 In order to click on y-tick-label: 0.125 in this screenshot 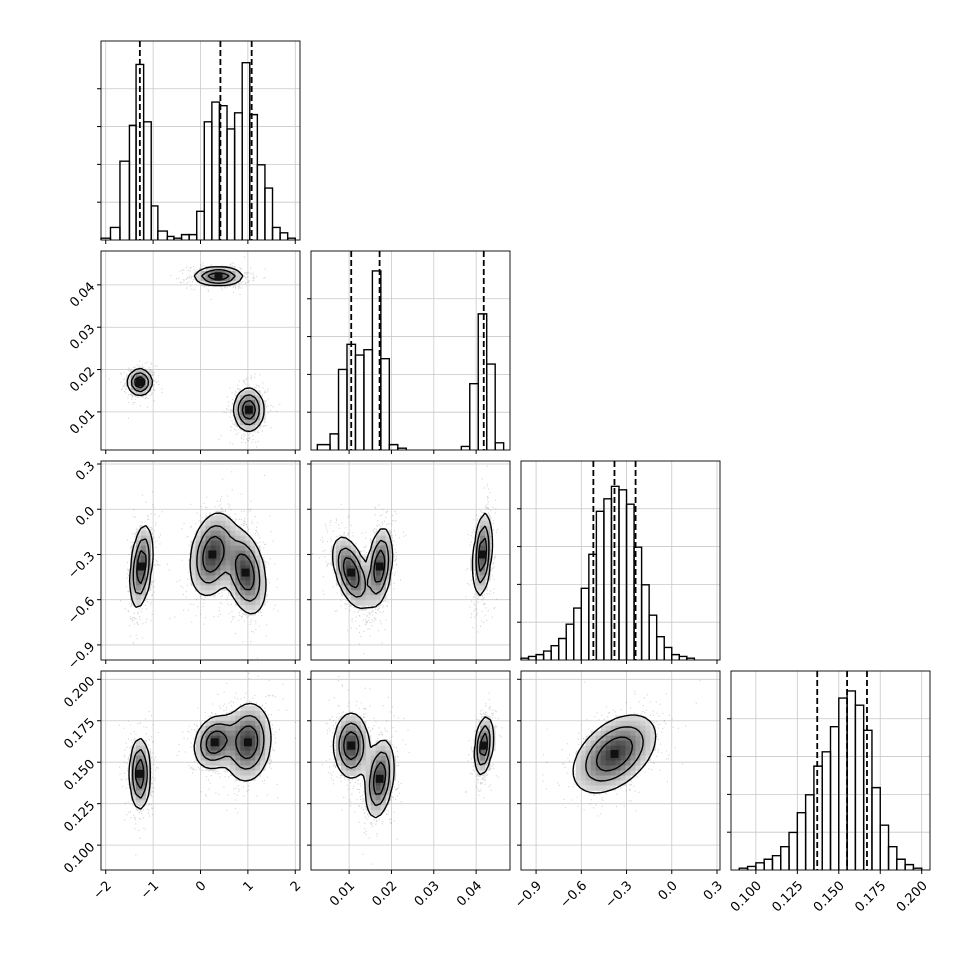, I will do `click(79, 816)`.